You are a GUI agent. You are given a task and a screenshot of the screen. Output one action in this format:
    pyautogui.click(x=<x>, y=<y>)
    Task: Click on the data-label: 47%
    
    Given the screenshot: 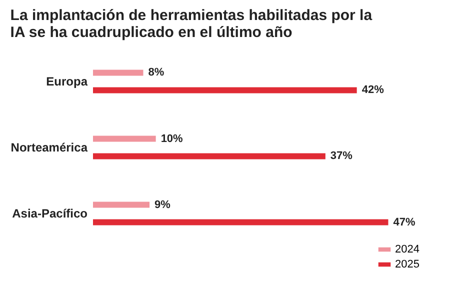 What is the action you would take?
    pyautogui.click(x=404, y=222)
    